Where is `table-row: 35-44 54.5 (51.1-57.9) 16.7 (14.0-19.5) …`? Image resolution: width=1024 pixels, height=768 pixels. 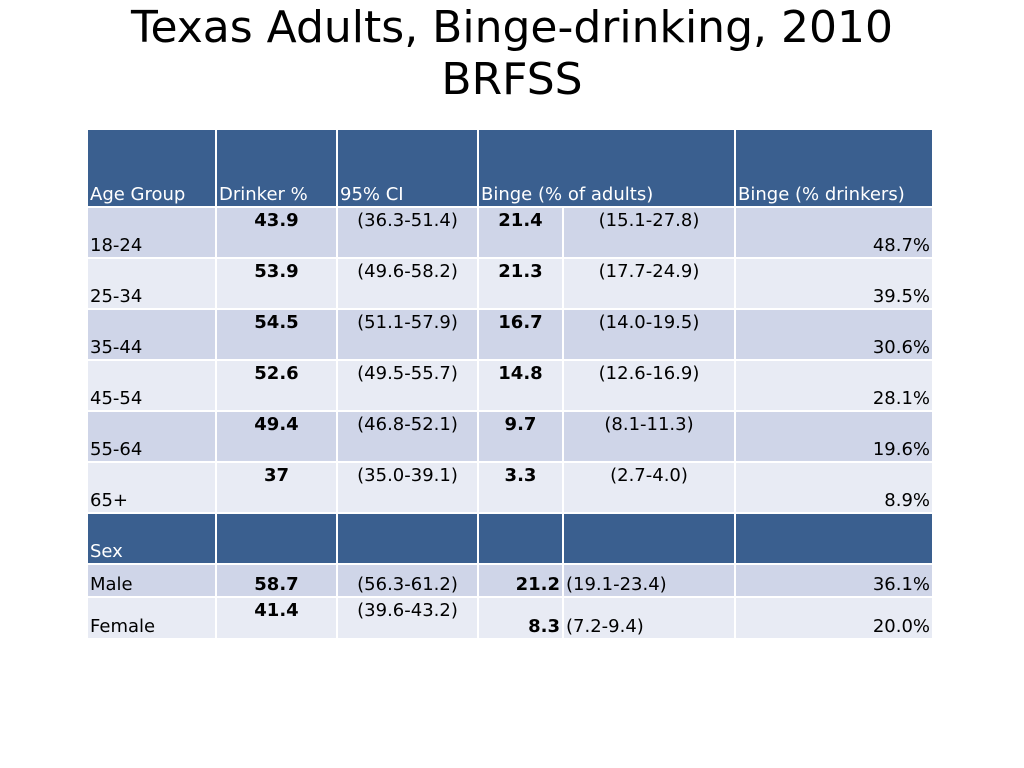
table-row: 35-44 54.5 (51.1-57.9) 16.7 (14.0-19.5) … is located at coordinates (510, 334).